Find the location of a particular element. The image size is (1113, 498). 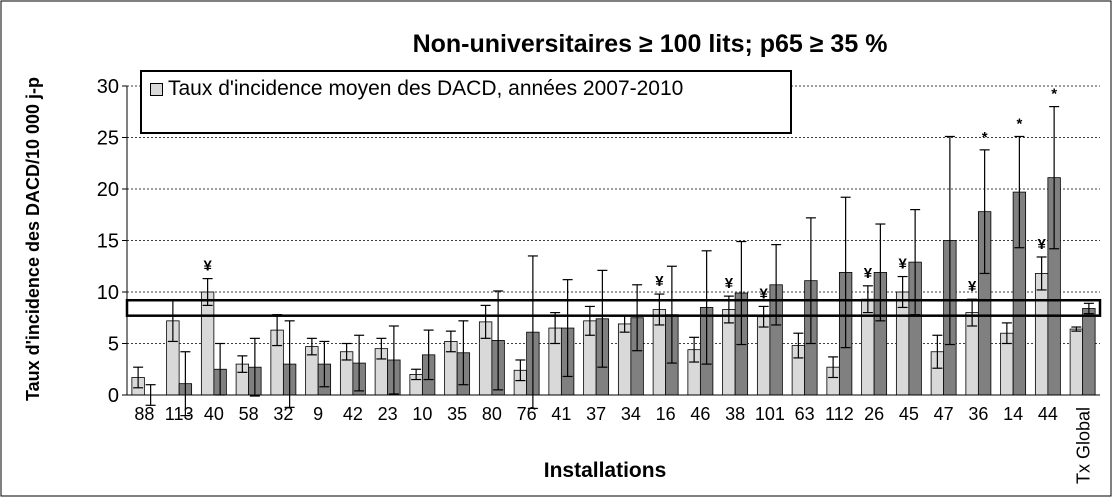

x-tick-label: 10 is located at coordinates (422, 414).